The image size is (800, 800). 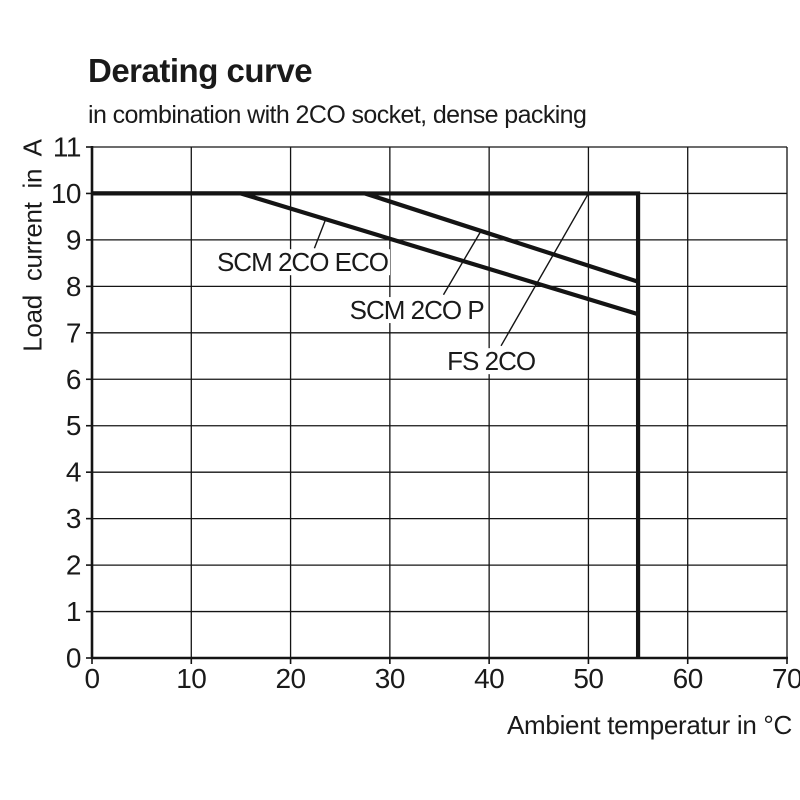 I want to click on y-tick-label: 1, so click(x=73, y=611).